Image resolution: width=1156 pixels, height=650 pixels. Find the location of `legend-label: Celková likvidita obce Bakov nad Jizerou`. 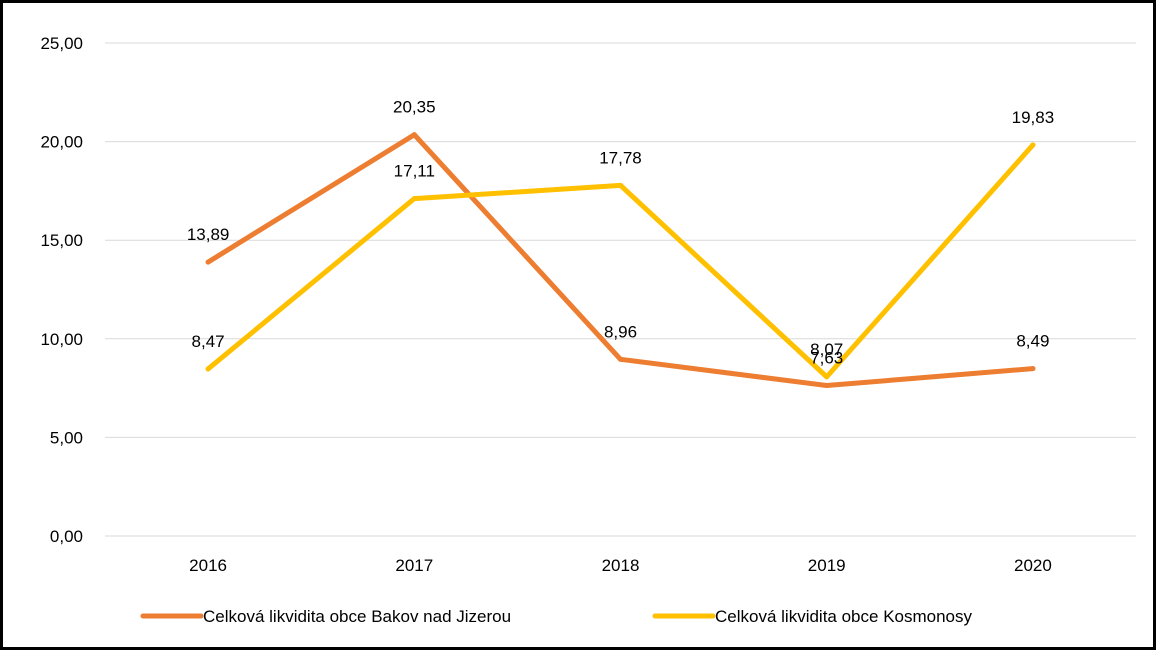

legend-label: Celková likvidita obce Bakov nad Jizerou is located at coordinates (357, 616).